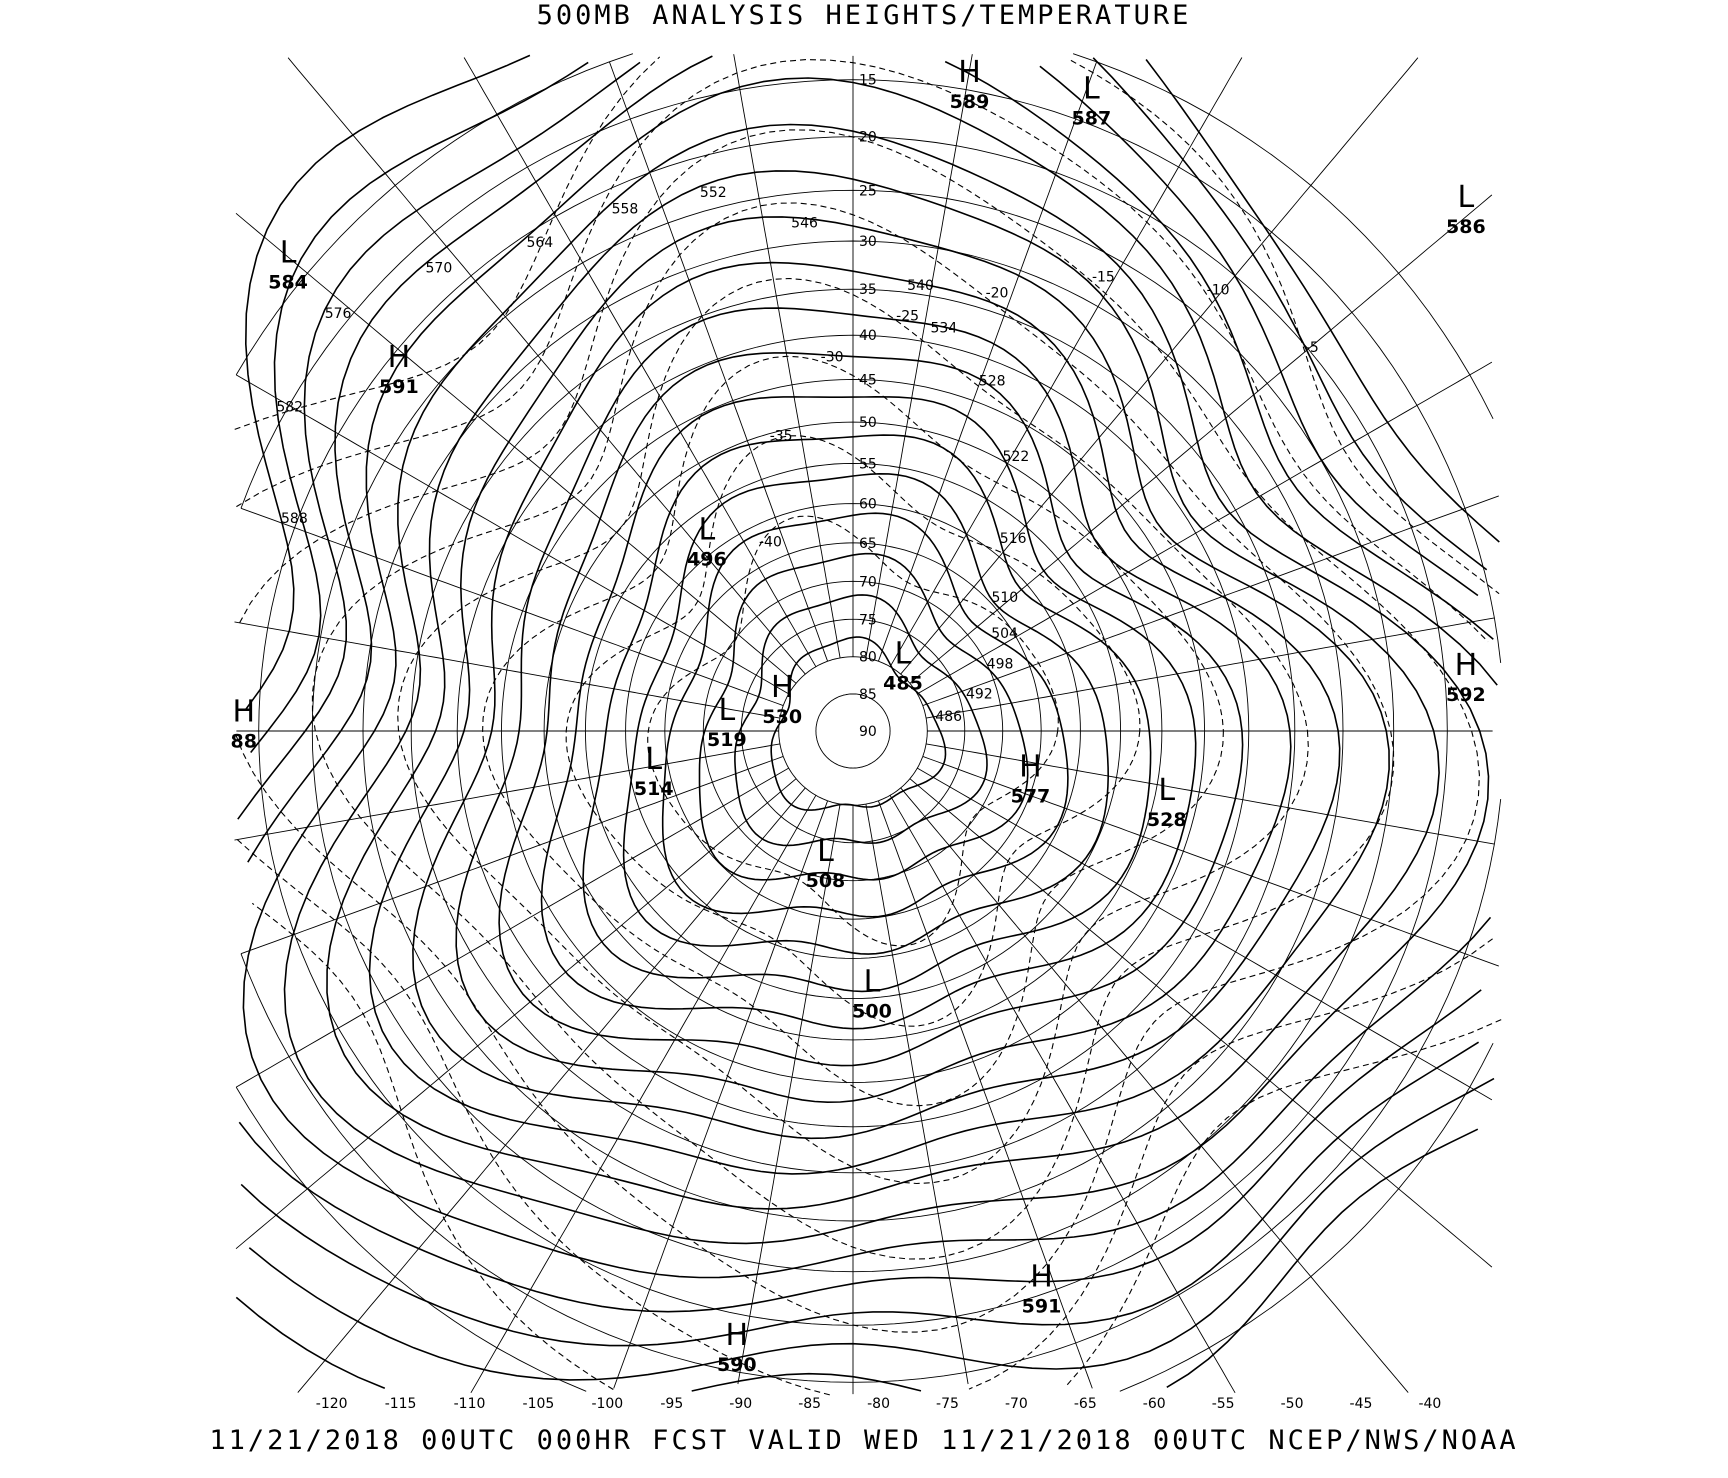 Image resolution: width=1728 pixels, height=1478 pixels. What do you see at coordinates (244, 741) in the screenshot?
I see `pressure-center-value: 88` at bounding box center [244, 741].